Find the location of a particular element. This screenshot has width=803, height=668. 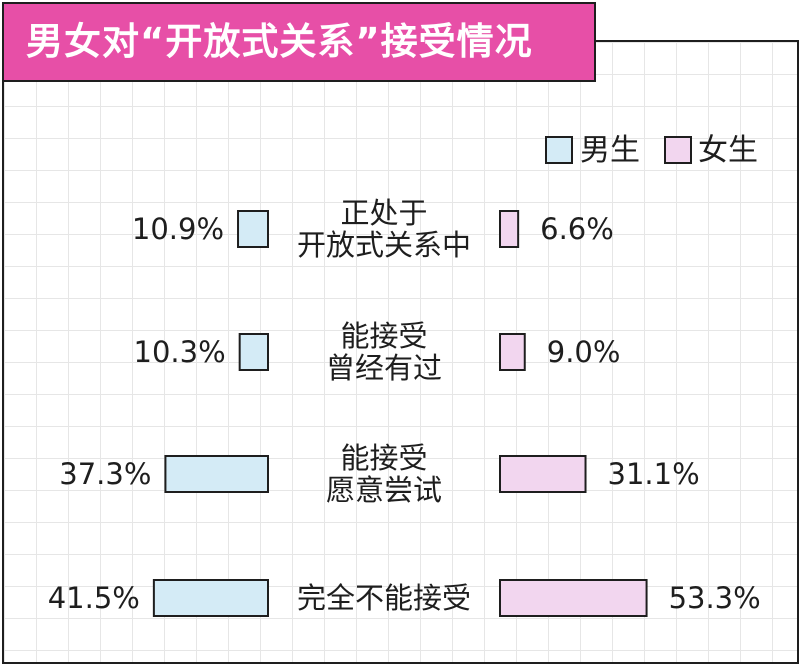

category-label-2-1: 愿意尝试 is located at coordinates (384, 490).